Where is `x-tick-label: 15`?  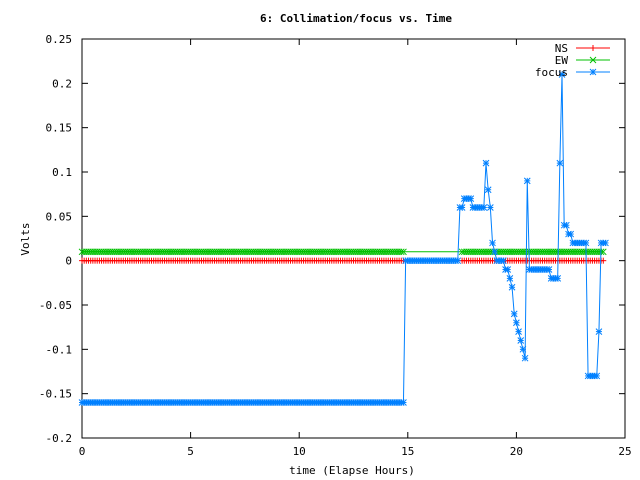
x-tick-label: 15 is located at coordinates (407, 451).